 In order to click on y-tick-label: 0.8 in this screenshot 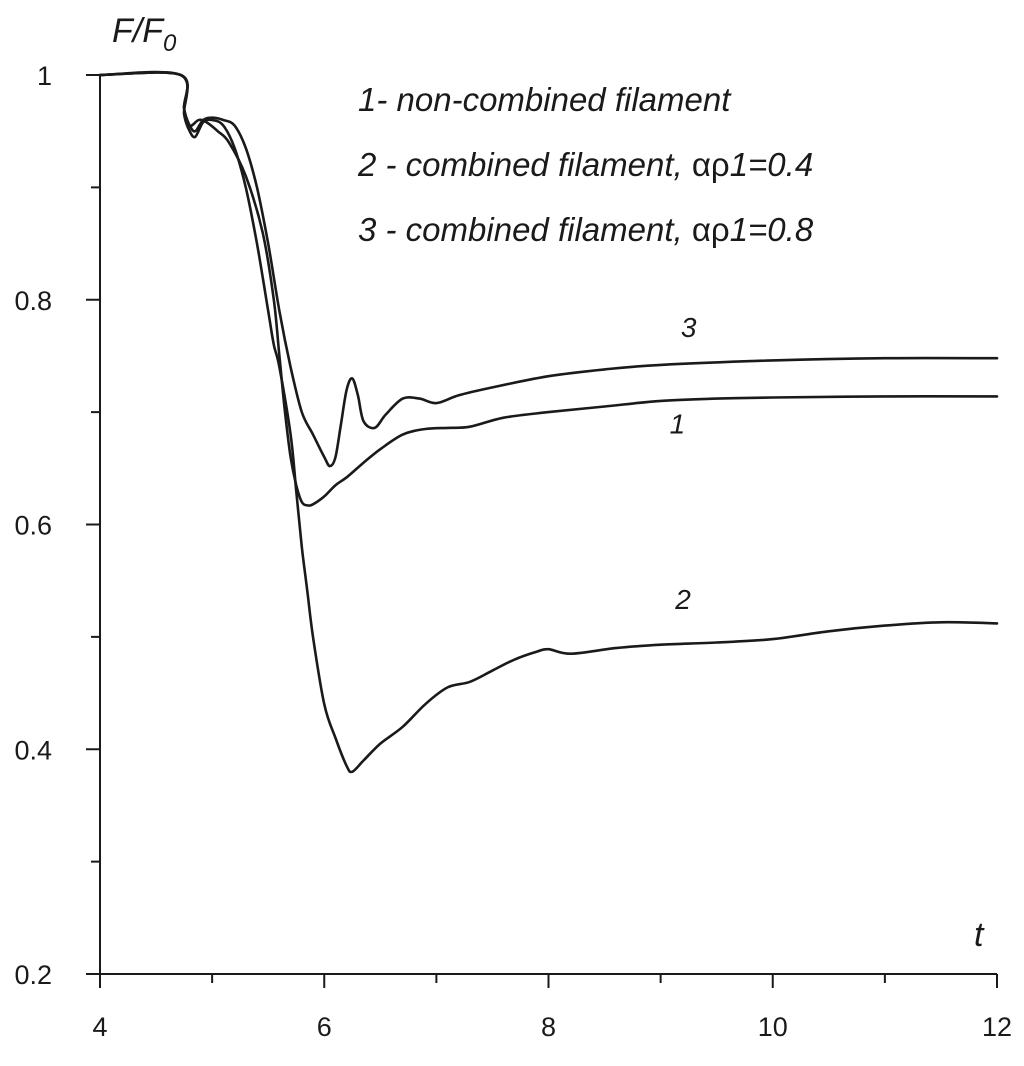, I will do `click(33, 301)`.